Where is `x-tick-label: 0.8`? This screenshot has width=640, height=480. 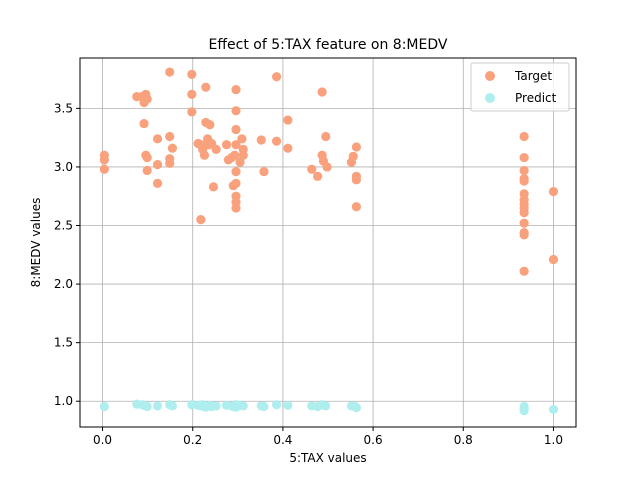
x-tick-label: 0.8 is located at coordinates (463, 440).